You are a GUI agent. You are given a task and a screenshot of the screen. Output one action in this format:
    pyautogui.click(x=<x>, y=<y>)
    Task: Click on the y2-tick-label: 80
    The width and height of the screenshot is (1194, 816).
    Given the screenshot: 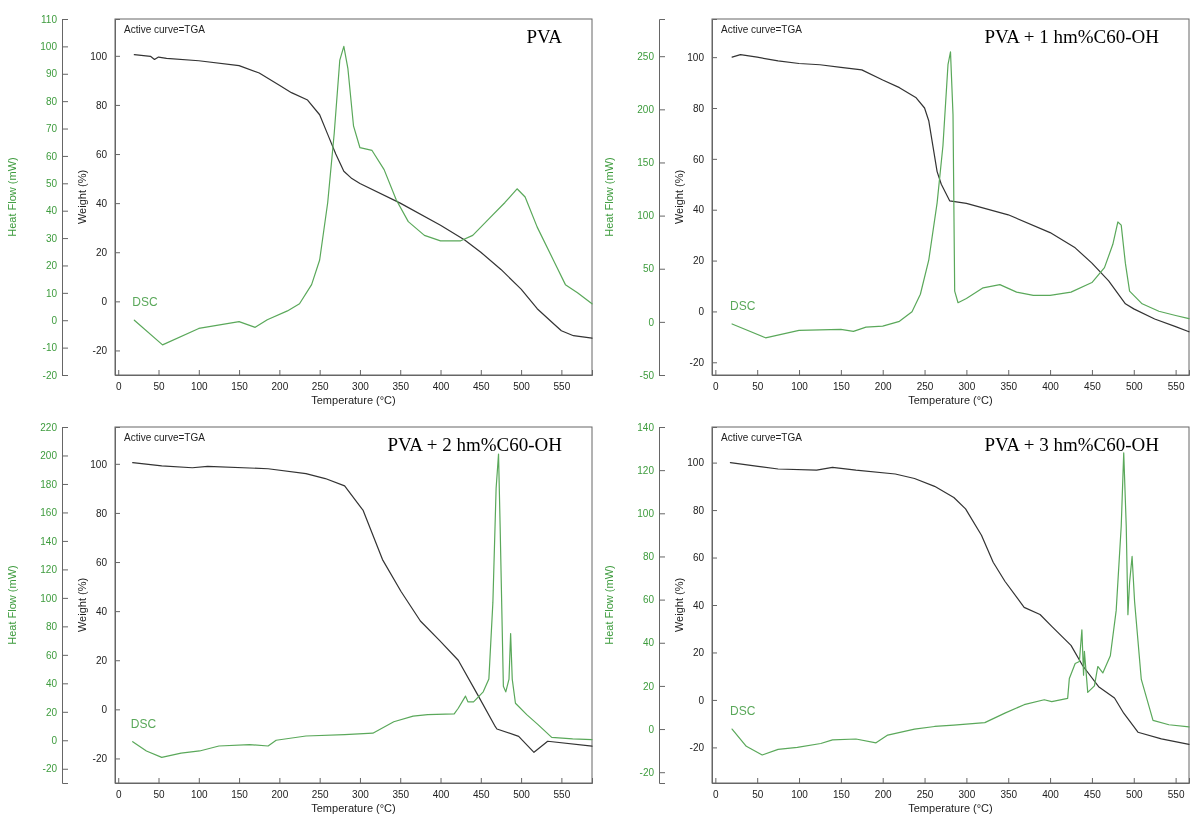 What is the action you would take?
    pyautogui.click(x=51, y=101)
    